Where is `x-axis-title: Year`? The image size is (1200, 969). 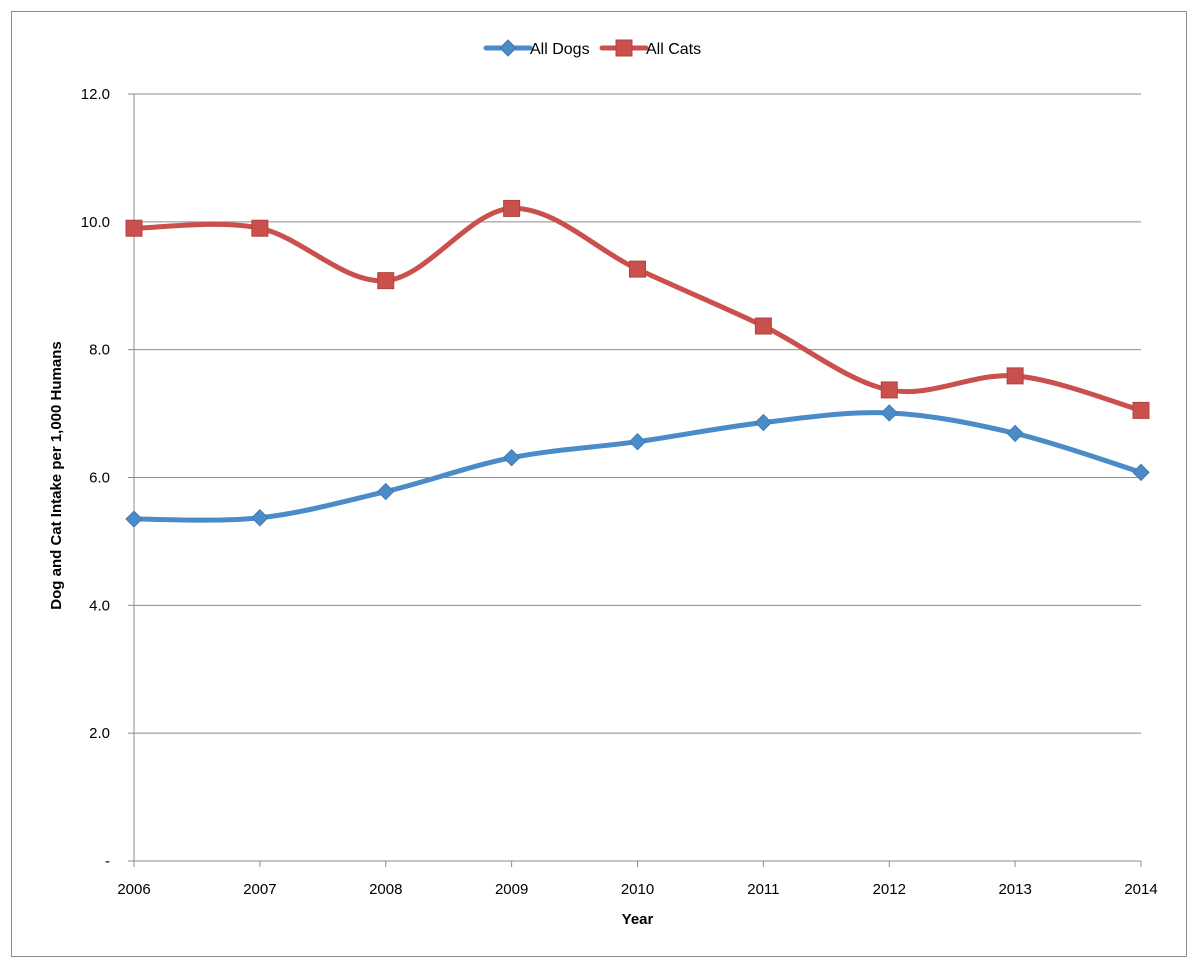
x-axis-title: Year is located at coordinates (638, 919).